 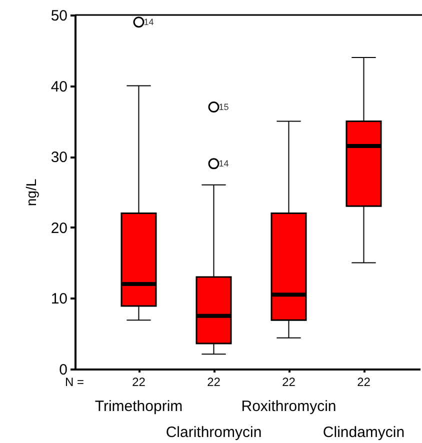 What do you see at coordinates (214, 432) in the screenshot?
I see `x-tick-label: Clarithromycin` at bounding box center [214, 432].